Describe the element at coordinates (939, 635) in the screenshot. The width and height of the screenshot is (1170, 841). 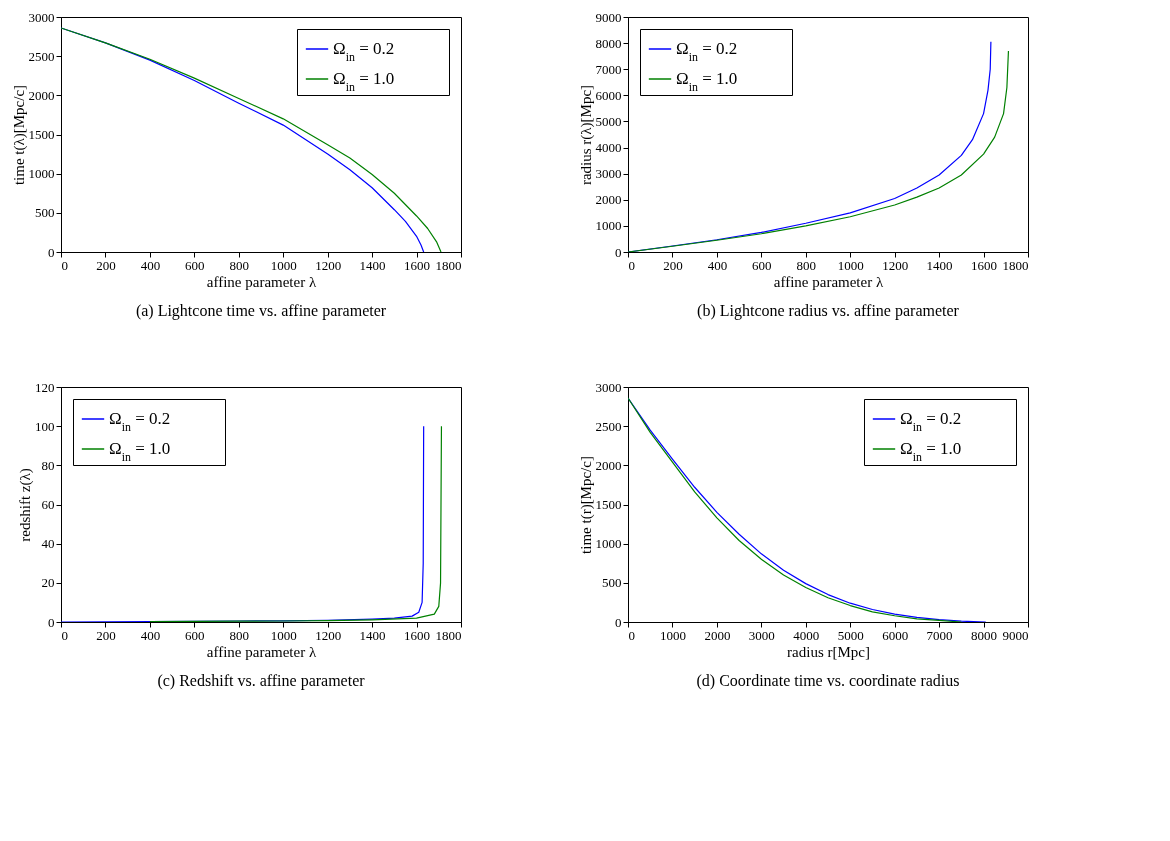
I see `x-tick-label: 7000` at that location.